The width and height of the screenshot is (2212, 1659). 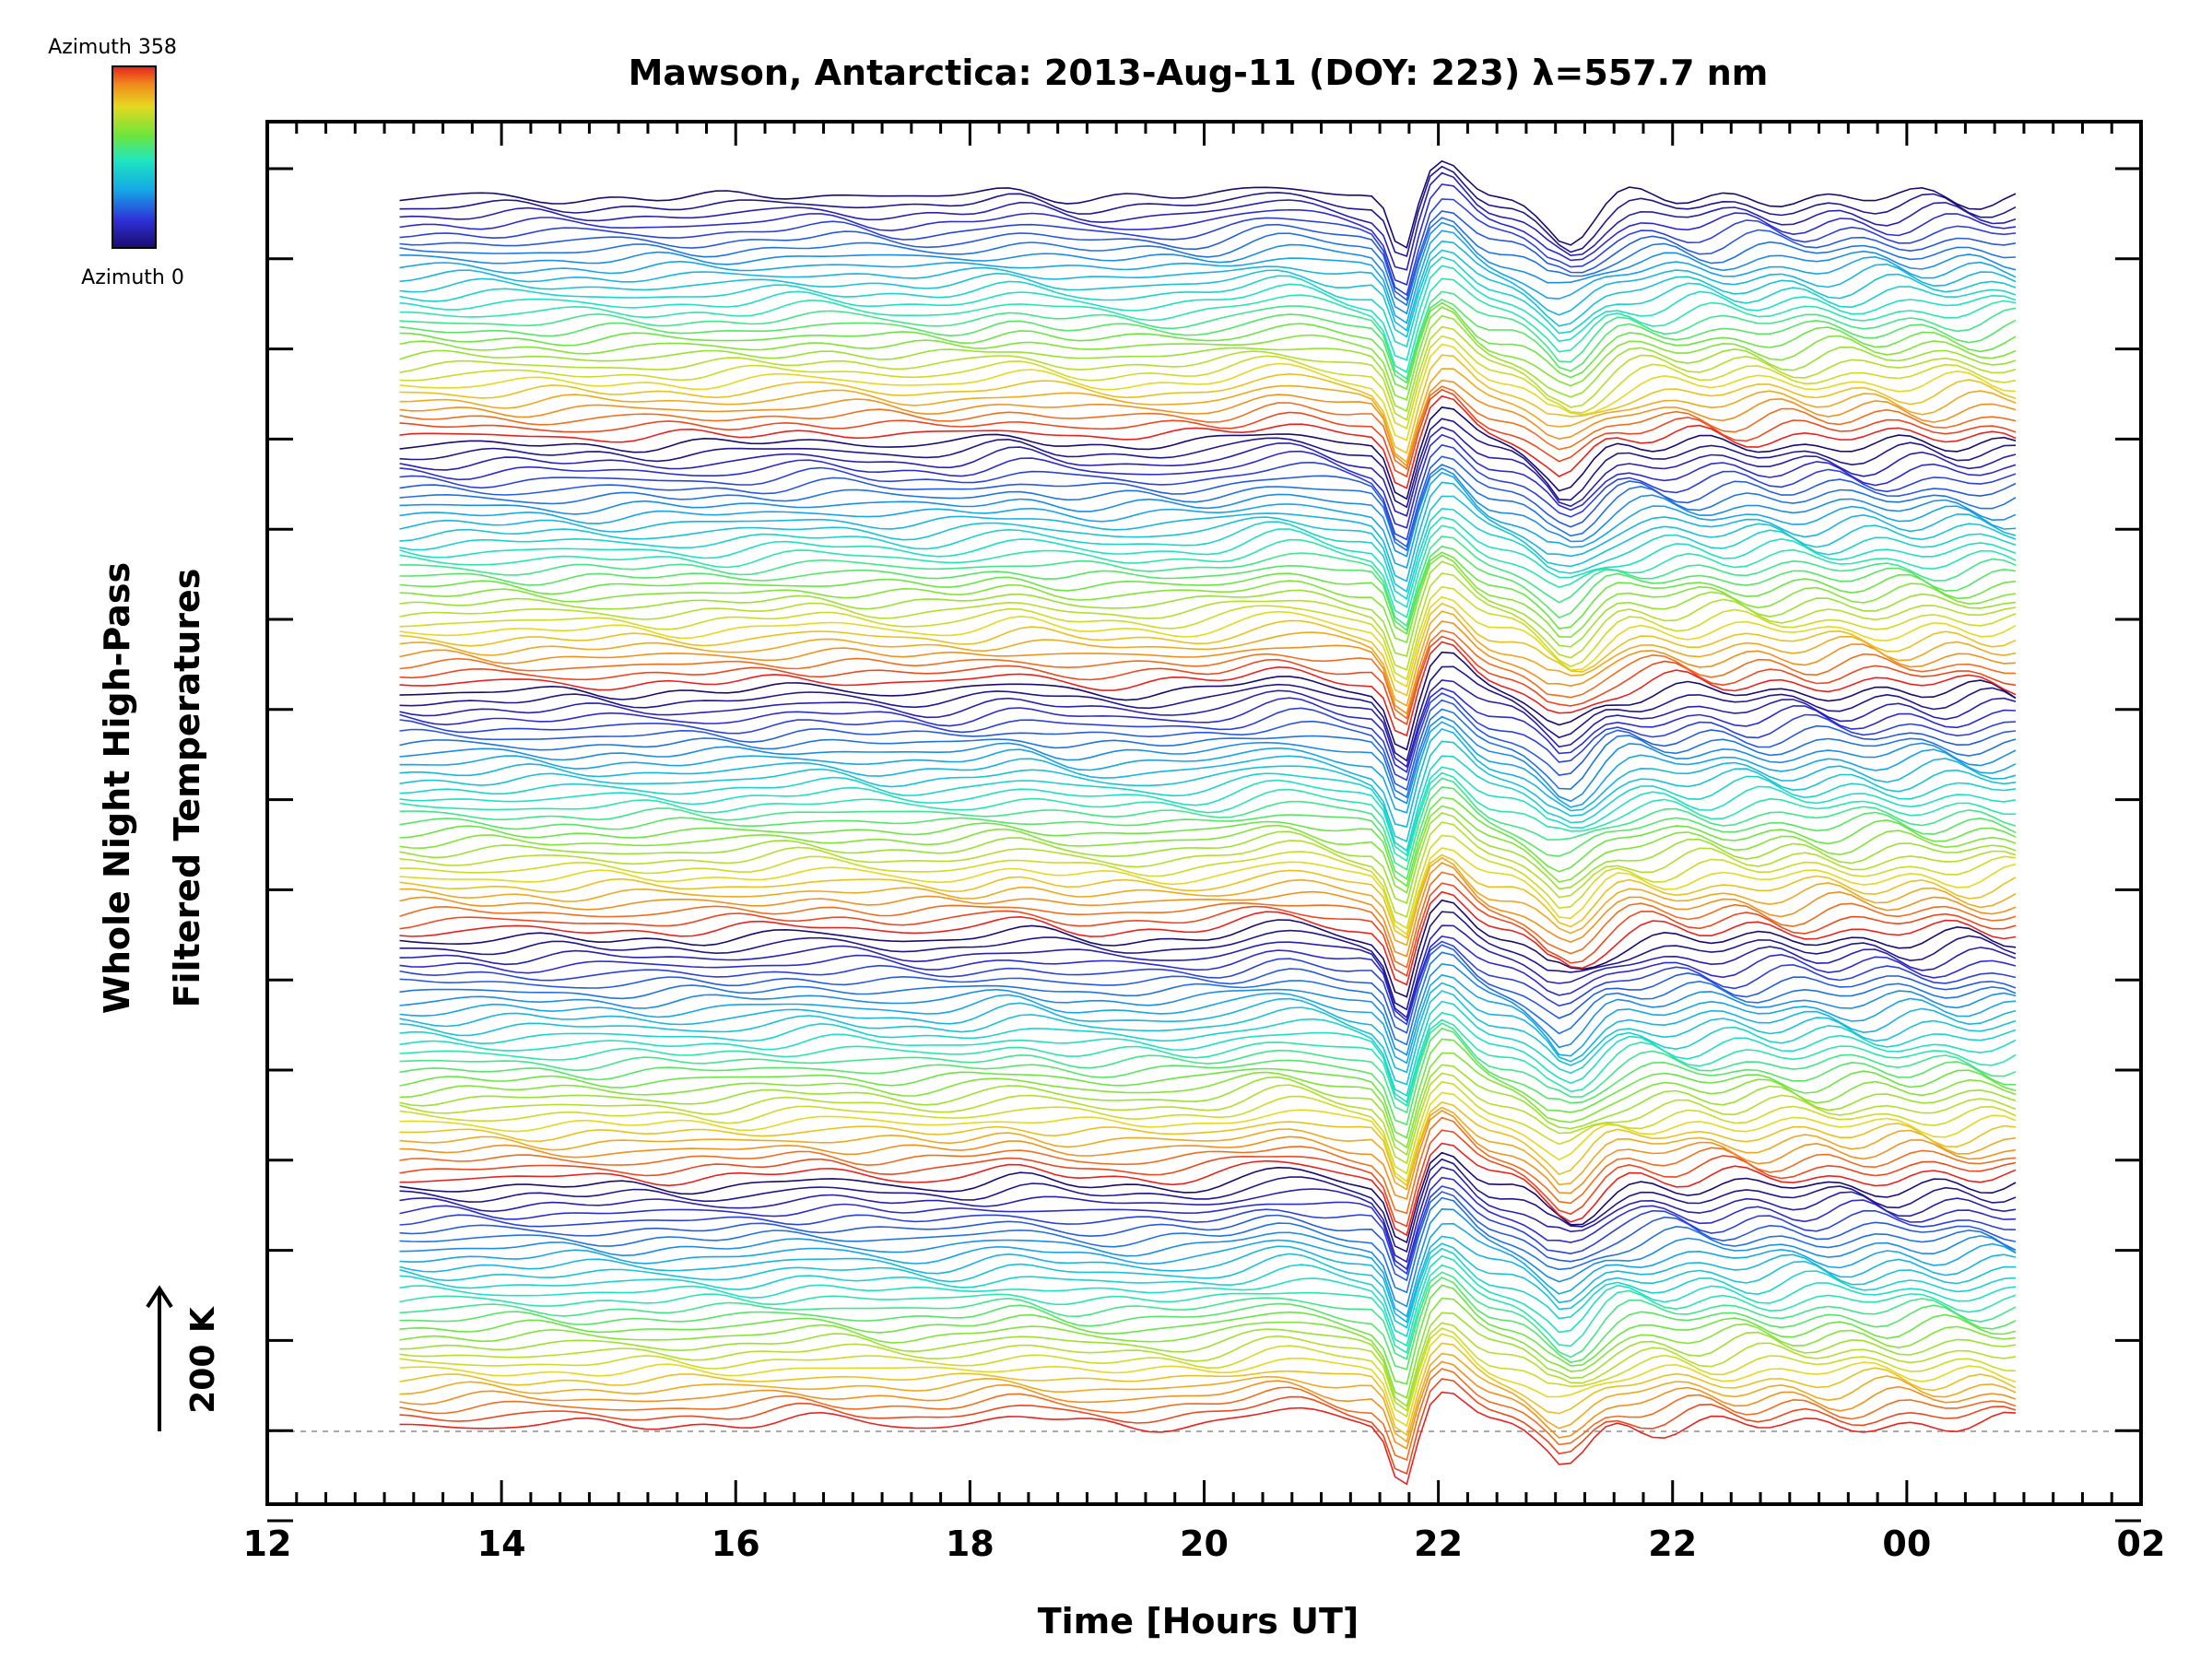 I want to click on scale-bar: 200 K, so click(x=184, y=1358).